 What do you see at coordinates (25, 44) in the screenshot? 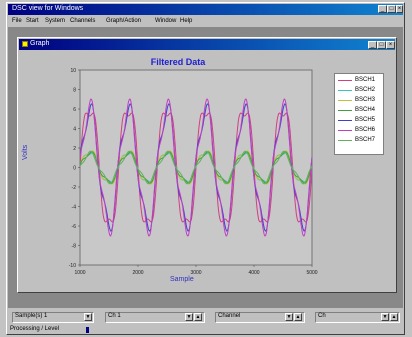
I see `graph-window-icon` at bounding box center [25, 44].